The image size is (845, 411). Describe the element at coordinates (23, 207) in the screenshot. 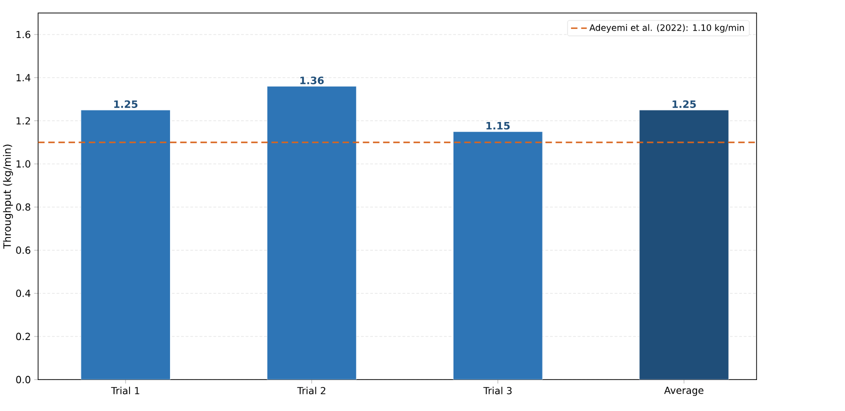

I see `y-tick-label: 0.8` at that location.